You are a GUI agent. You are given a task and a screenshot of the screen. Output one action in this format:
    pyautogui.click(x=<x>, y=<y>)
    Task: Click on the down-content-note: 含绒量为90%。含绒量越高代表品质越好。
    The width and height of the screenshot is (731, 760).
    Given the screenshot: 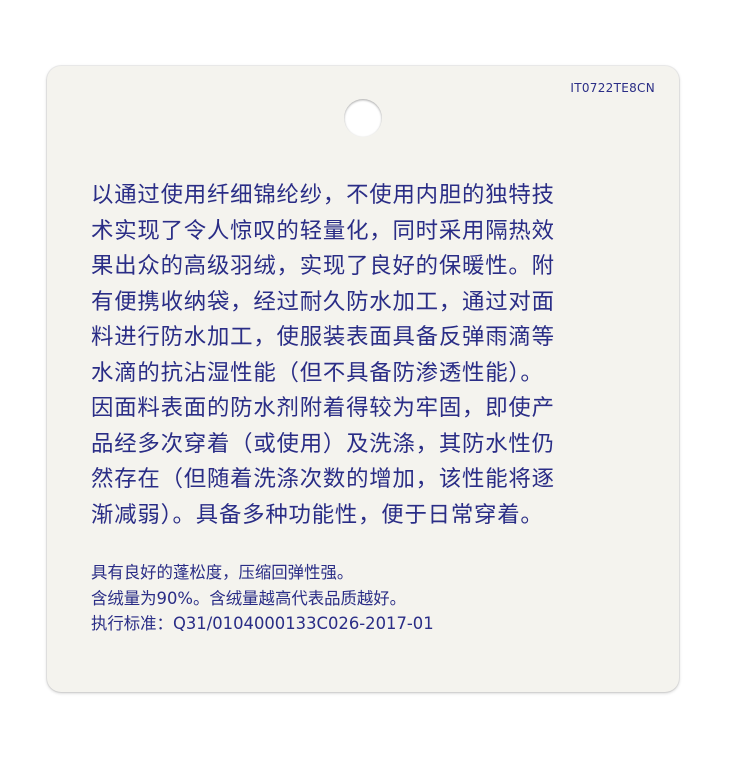 What is the action you would take?
    pyautogui.click(x=249, y=598)
    